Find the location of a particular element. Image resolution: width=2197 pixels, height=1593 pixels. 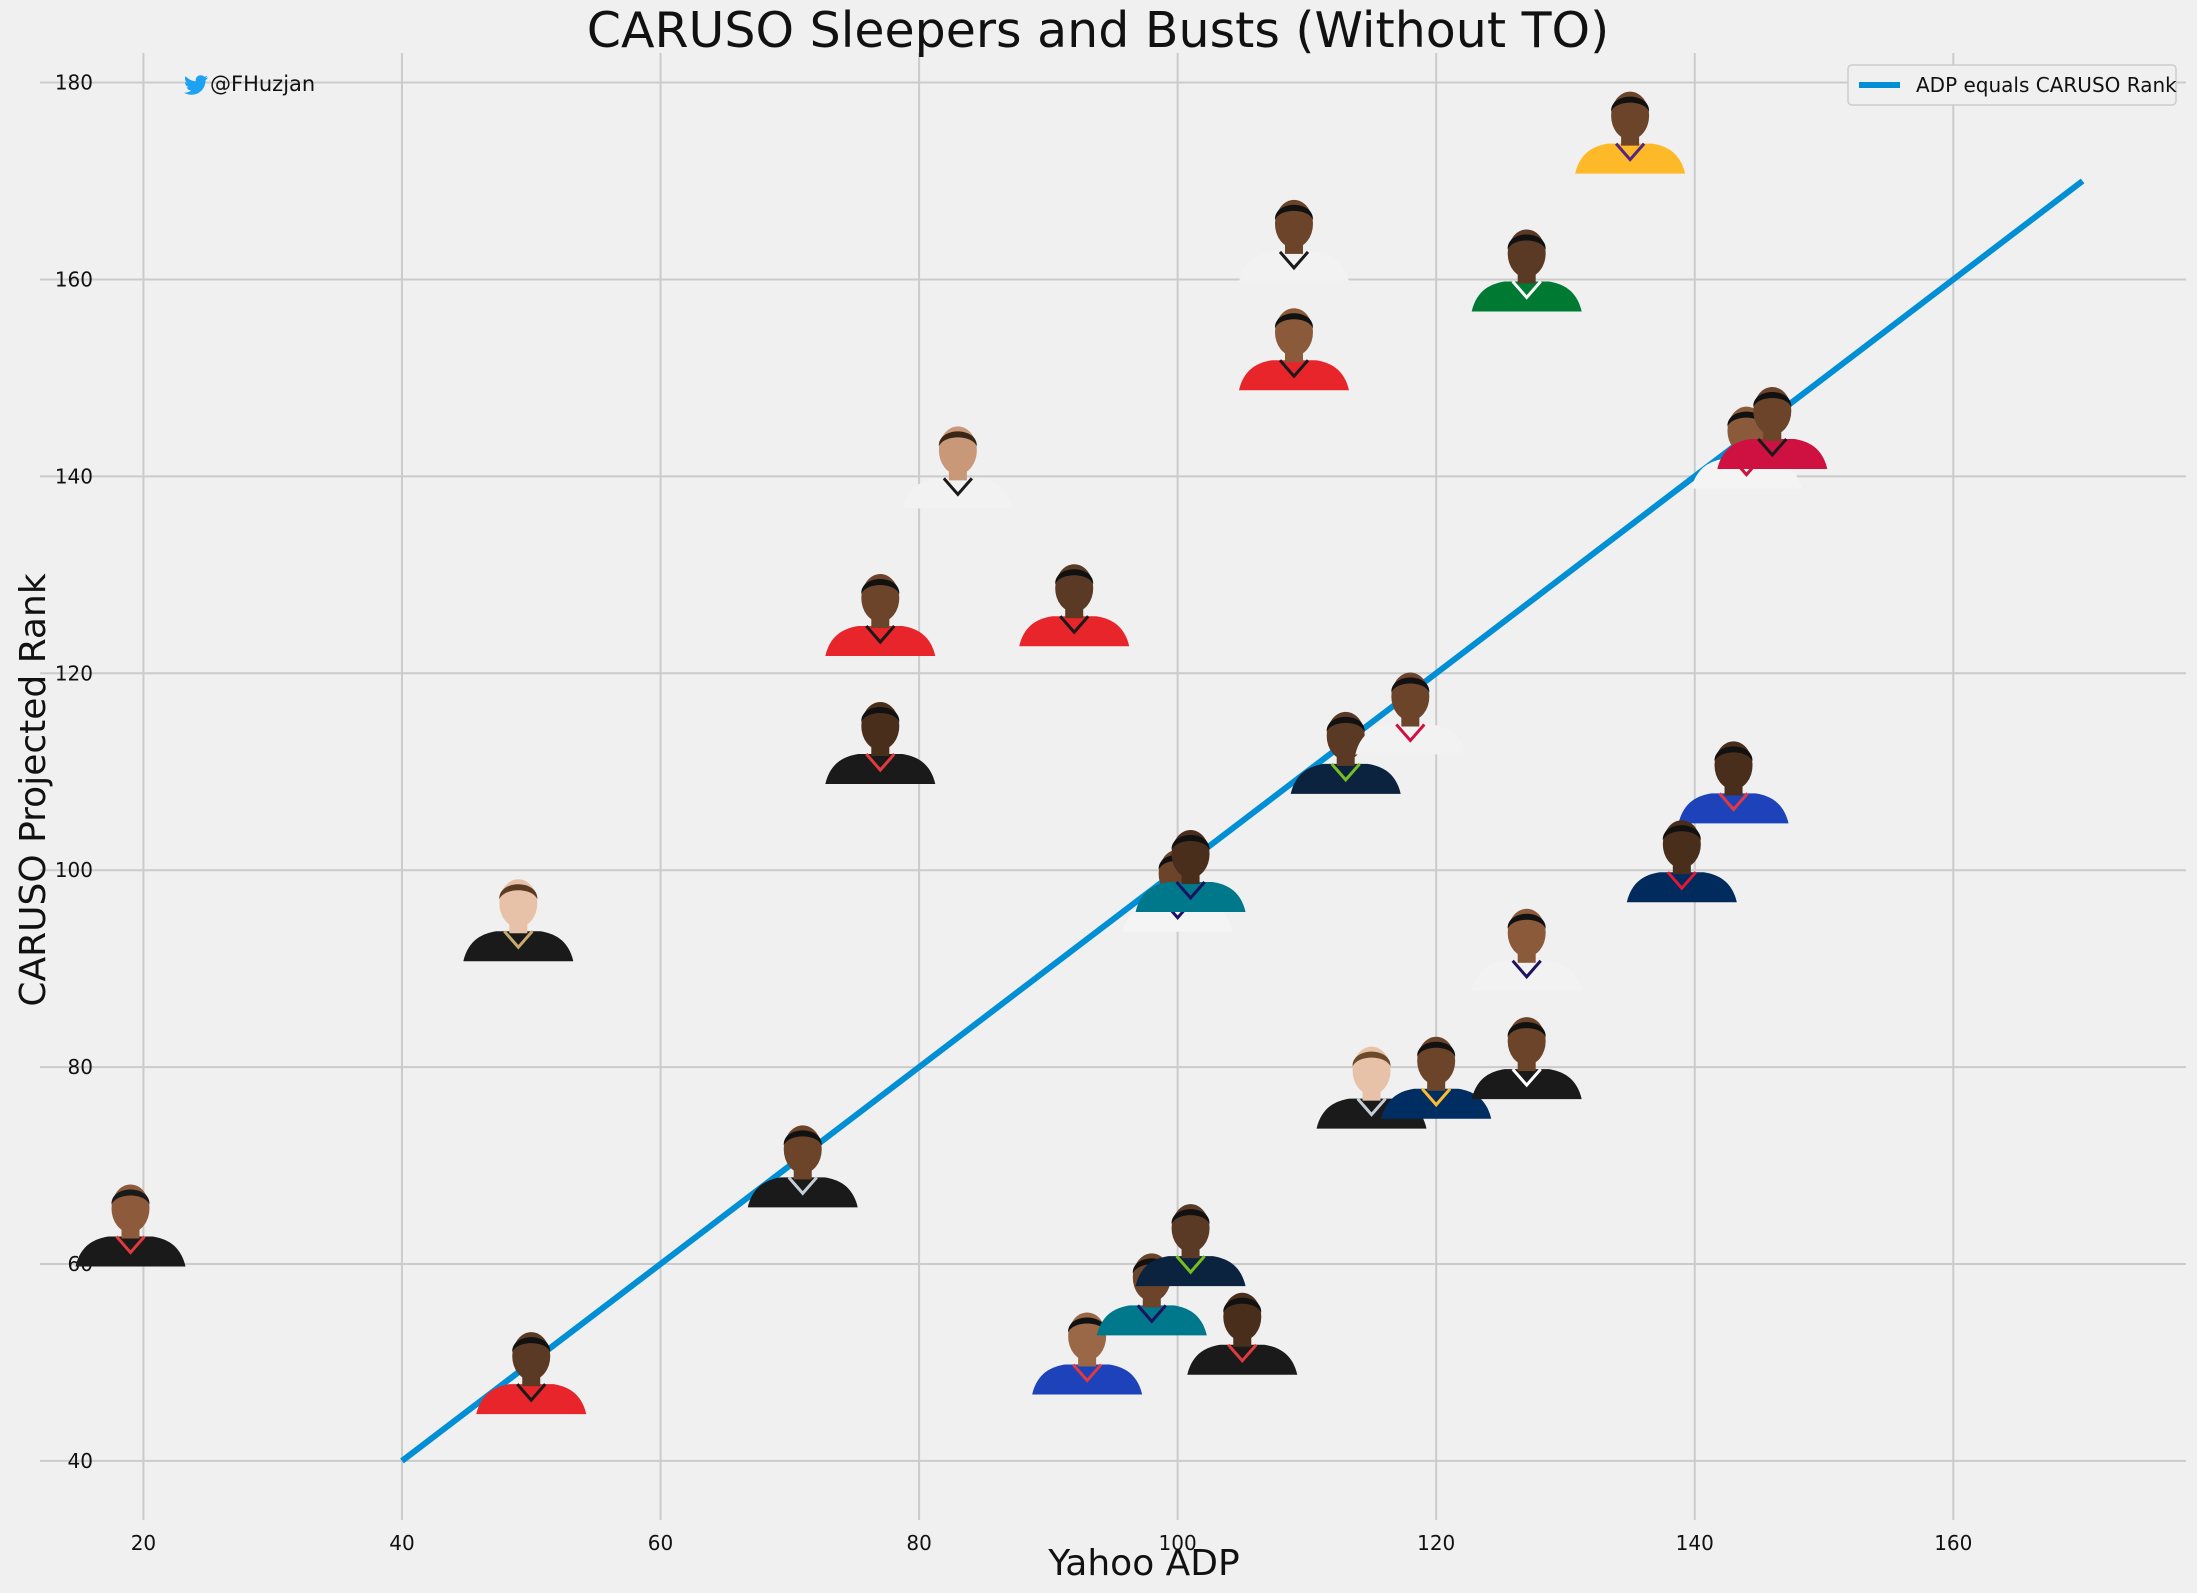

x-tick-label: 80 is located at coordinates (918, 1543).